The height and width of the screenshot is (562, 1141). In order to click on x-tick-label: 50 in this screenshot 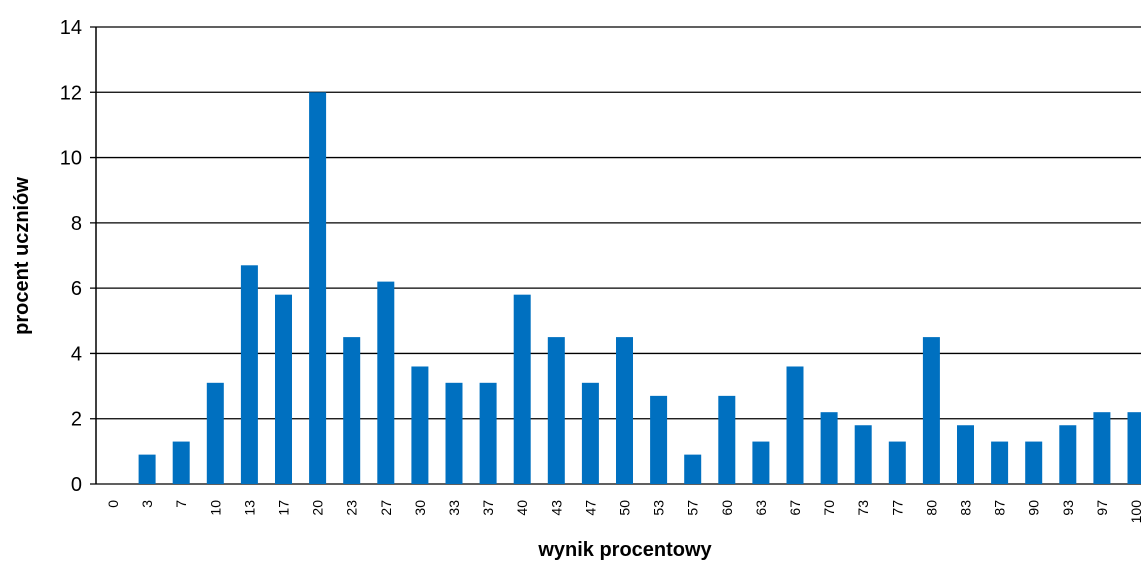, I will do `click(625, 508)`.